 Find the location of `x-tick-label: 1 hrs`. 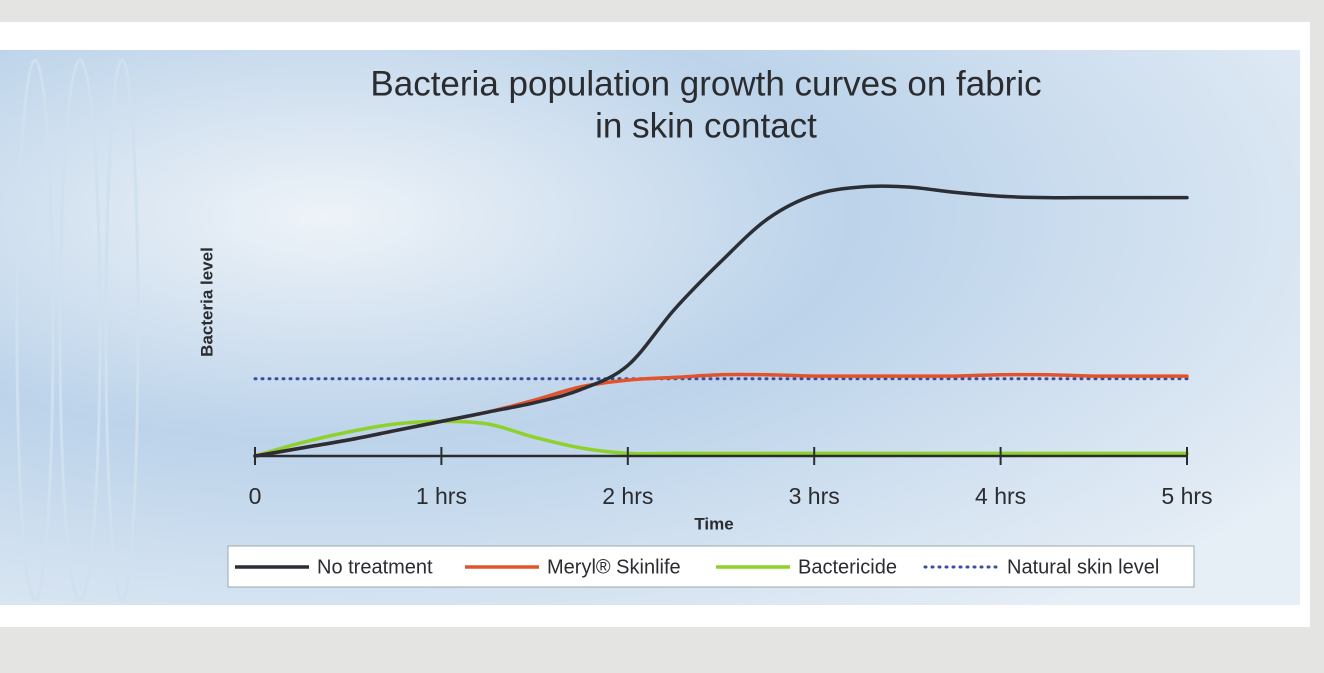

x-tick-label: 1 hrs is located at coordinates (441, 496).